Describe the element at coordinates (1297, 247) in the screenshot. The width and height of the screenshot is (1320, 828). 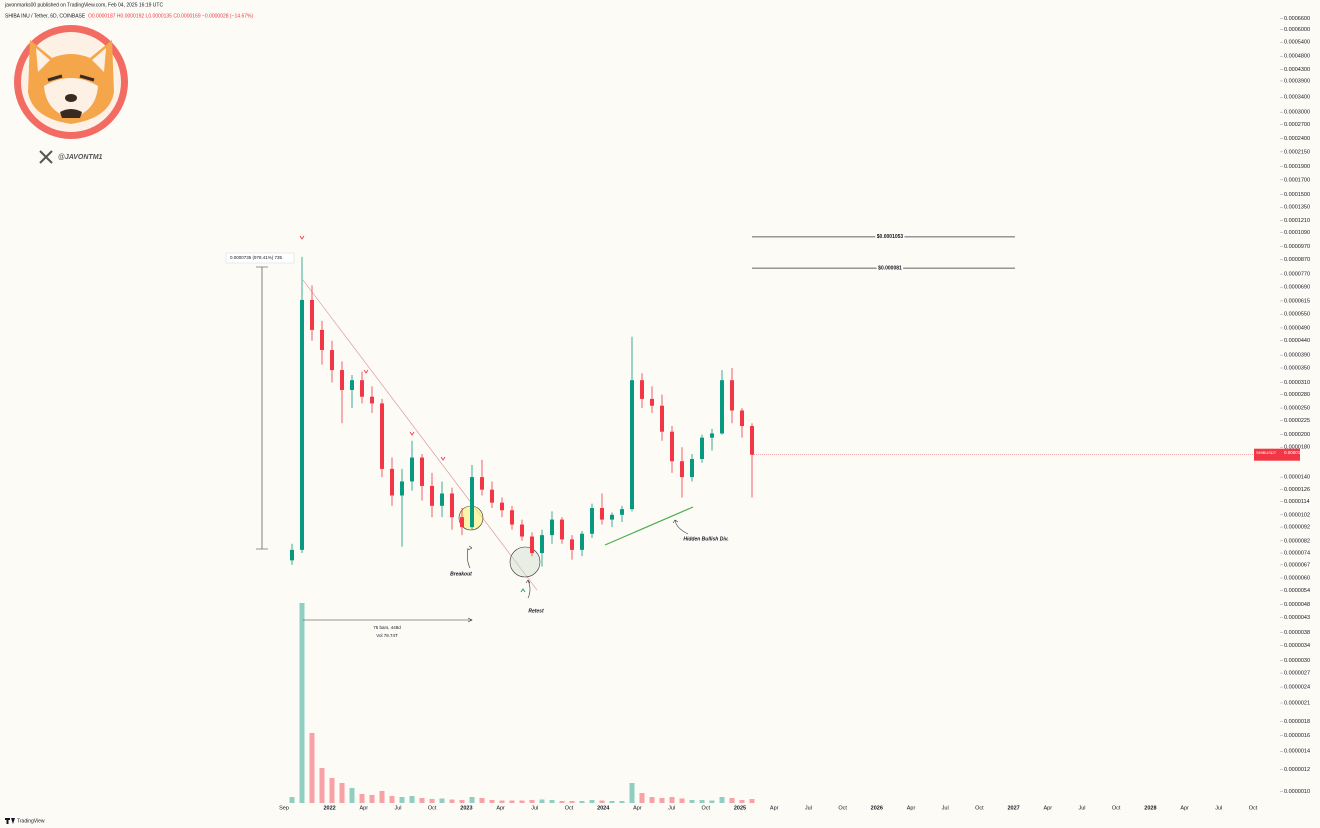
I see `y-tick-label: 0.0000970` at that location.